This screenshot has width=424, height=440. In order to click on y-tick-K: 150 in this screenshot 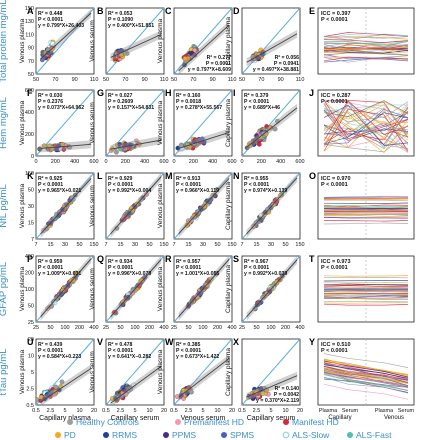, I will do `click(29, 174)`.